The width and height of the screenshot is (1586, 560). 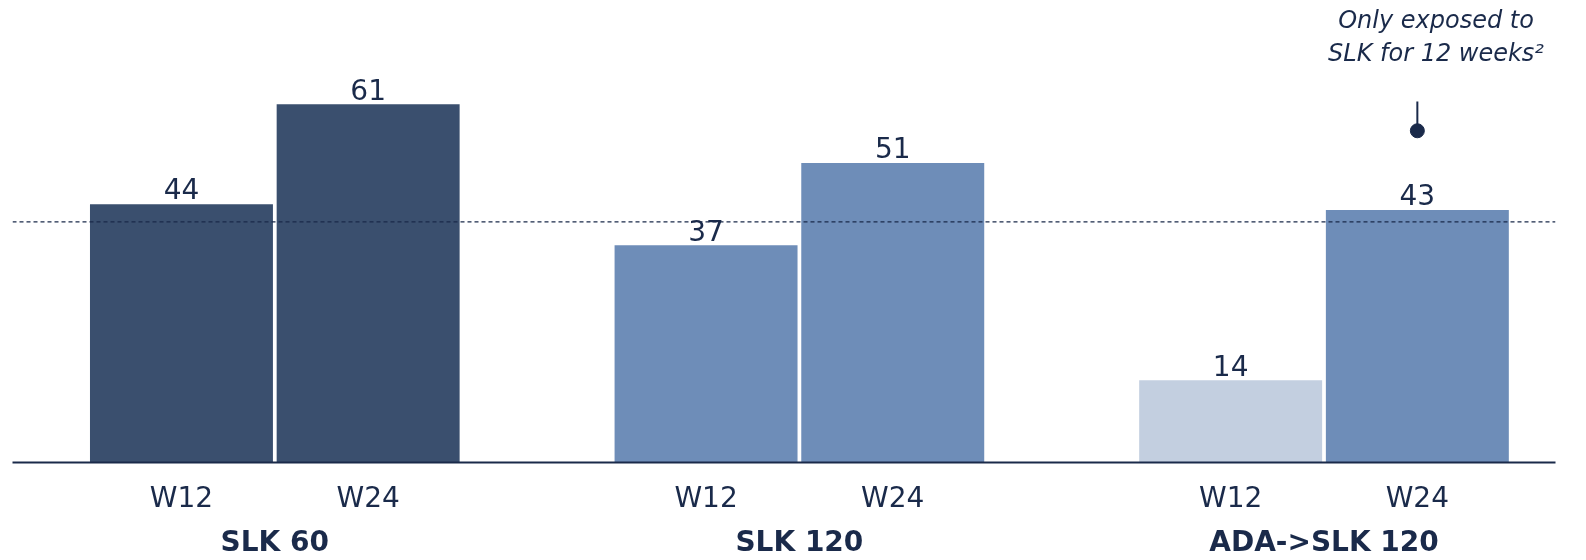 I want to click on data-label: 37, so click(x=706, y=231).